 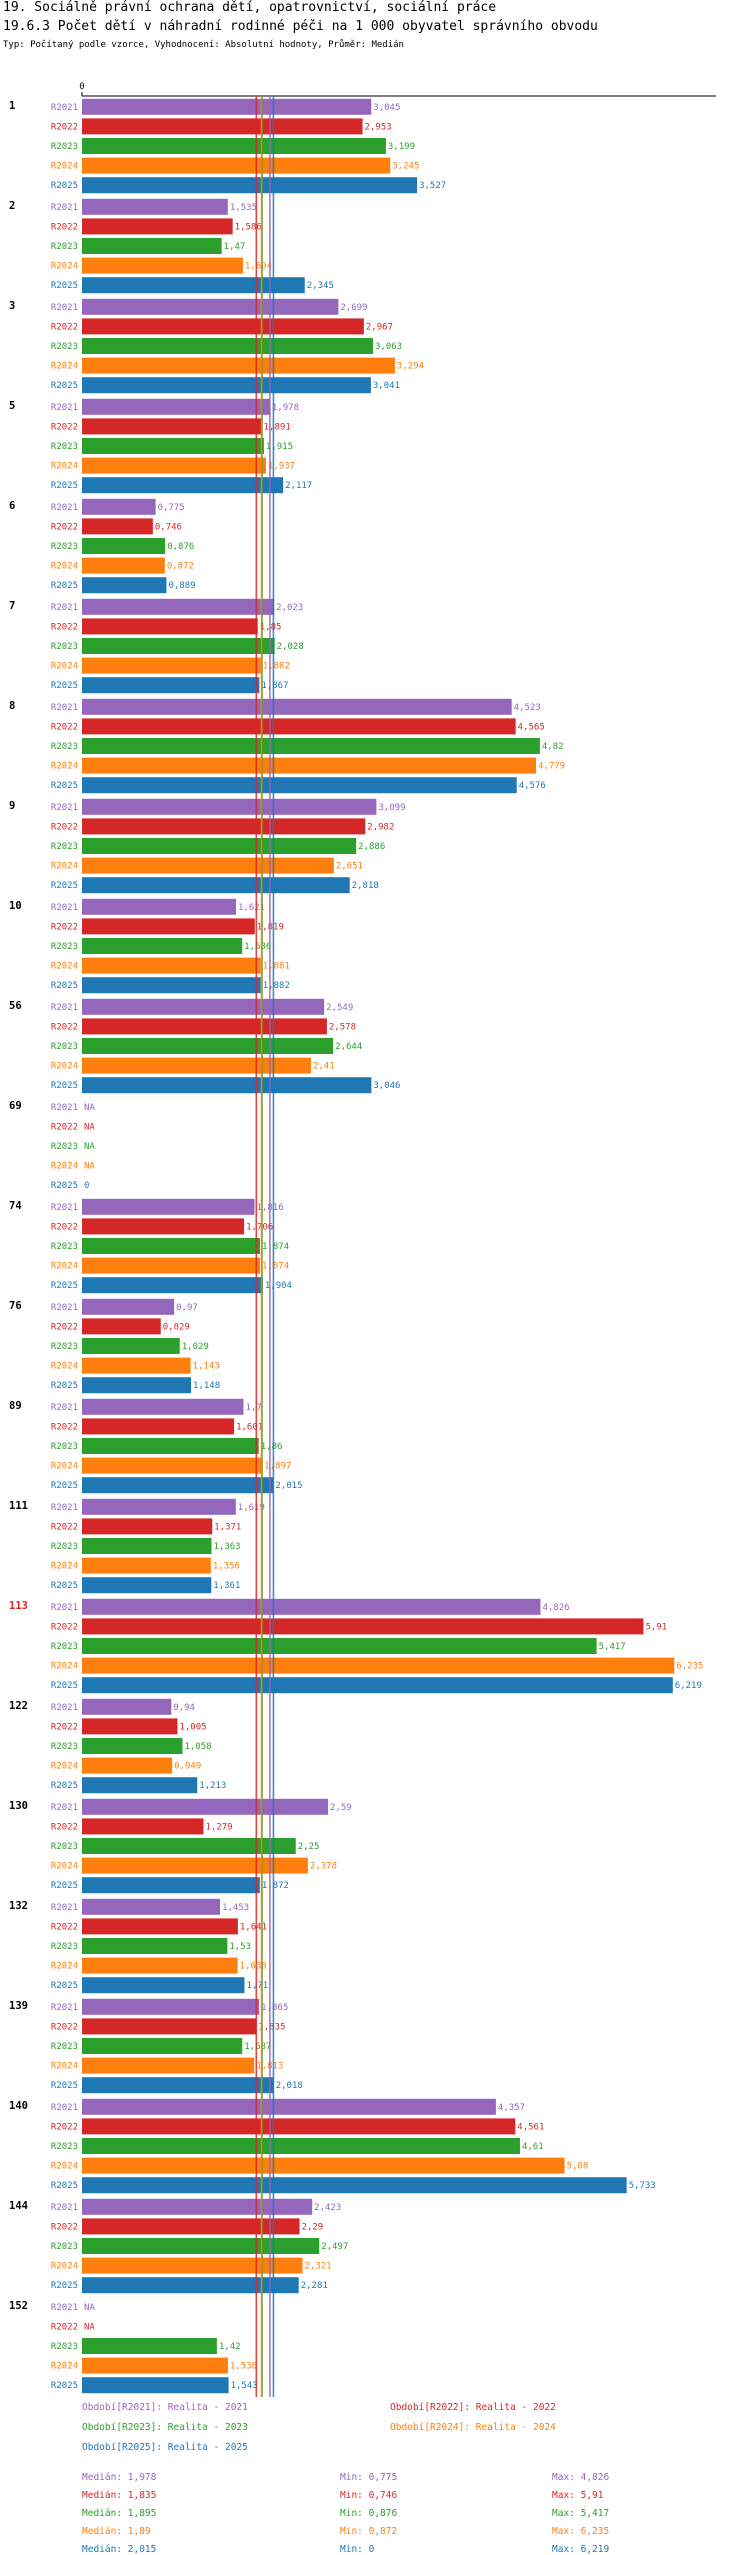 What do you see at coordinates (285, 408) in the screenshot?
I see `data-label: 1,978` at bounding box center [285, 408].